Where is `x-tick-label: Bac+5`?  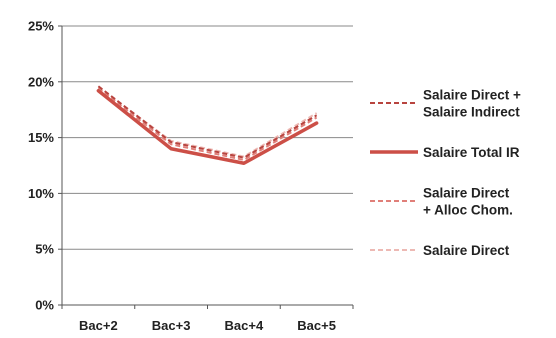 x-tick-label: Bac+5 is located at coordinates (316, 325).